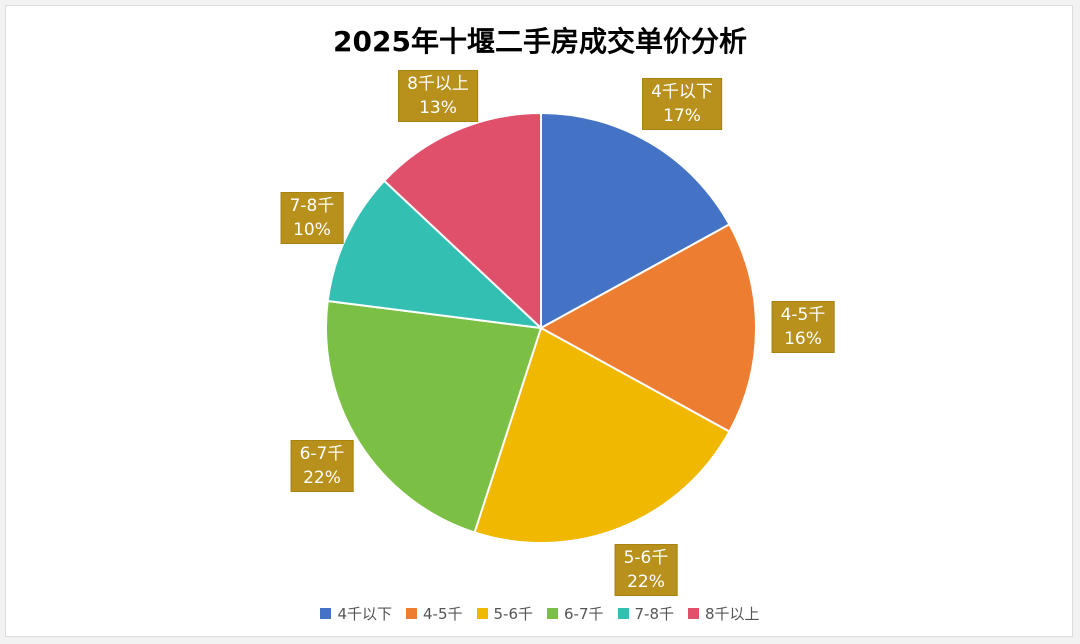 The width and height of the screenshot is (1080, 644). Describe the element at coordinates (540, 613) in the screenshot. I see `legend: 4千以下 4-5千 5-6千 6-7千 7-8千 8千以上` at that location.